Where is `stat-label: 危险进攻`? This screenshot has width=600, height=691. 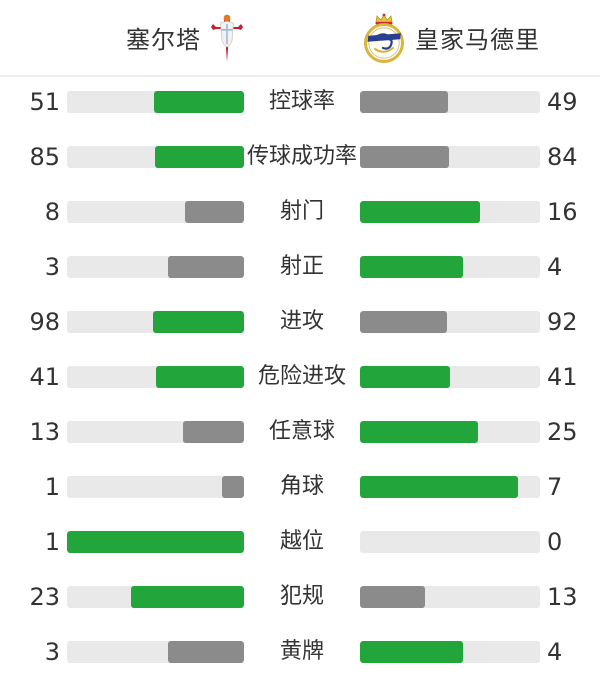 stat-label: 危险进攻 is located at coordinates (301, 376).